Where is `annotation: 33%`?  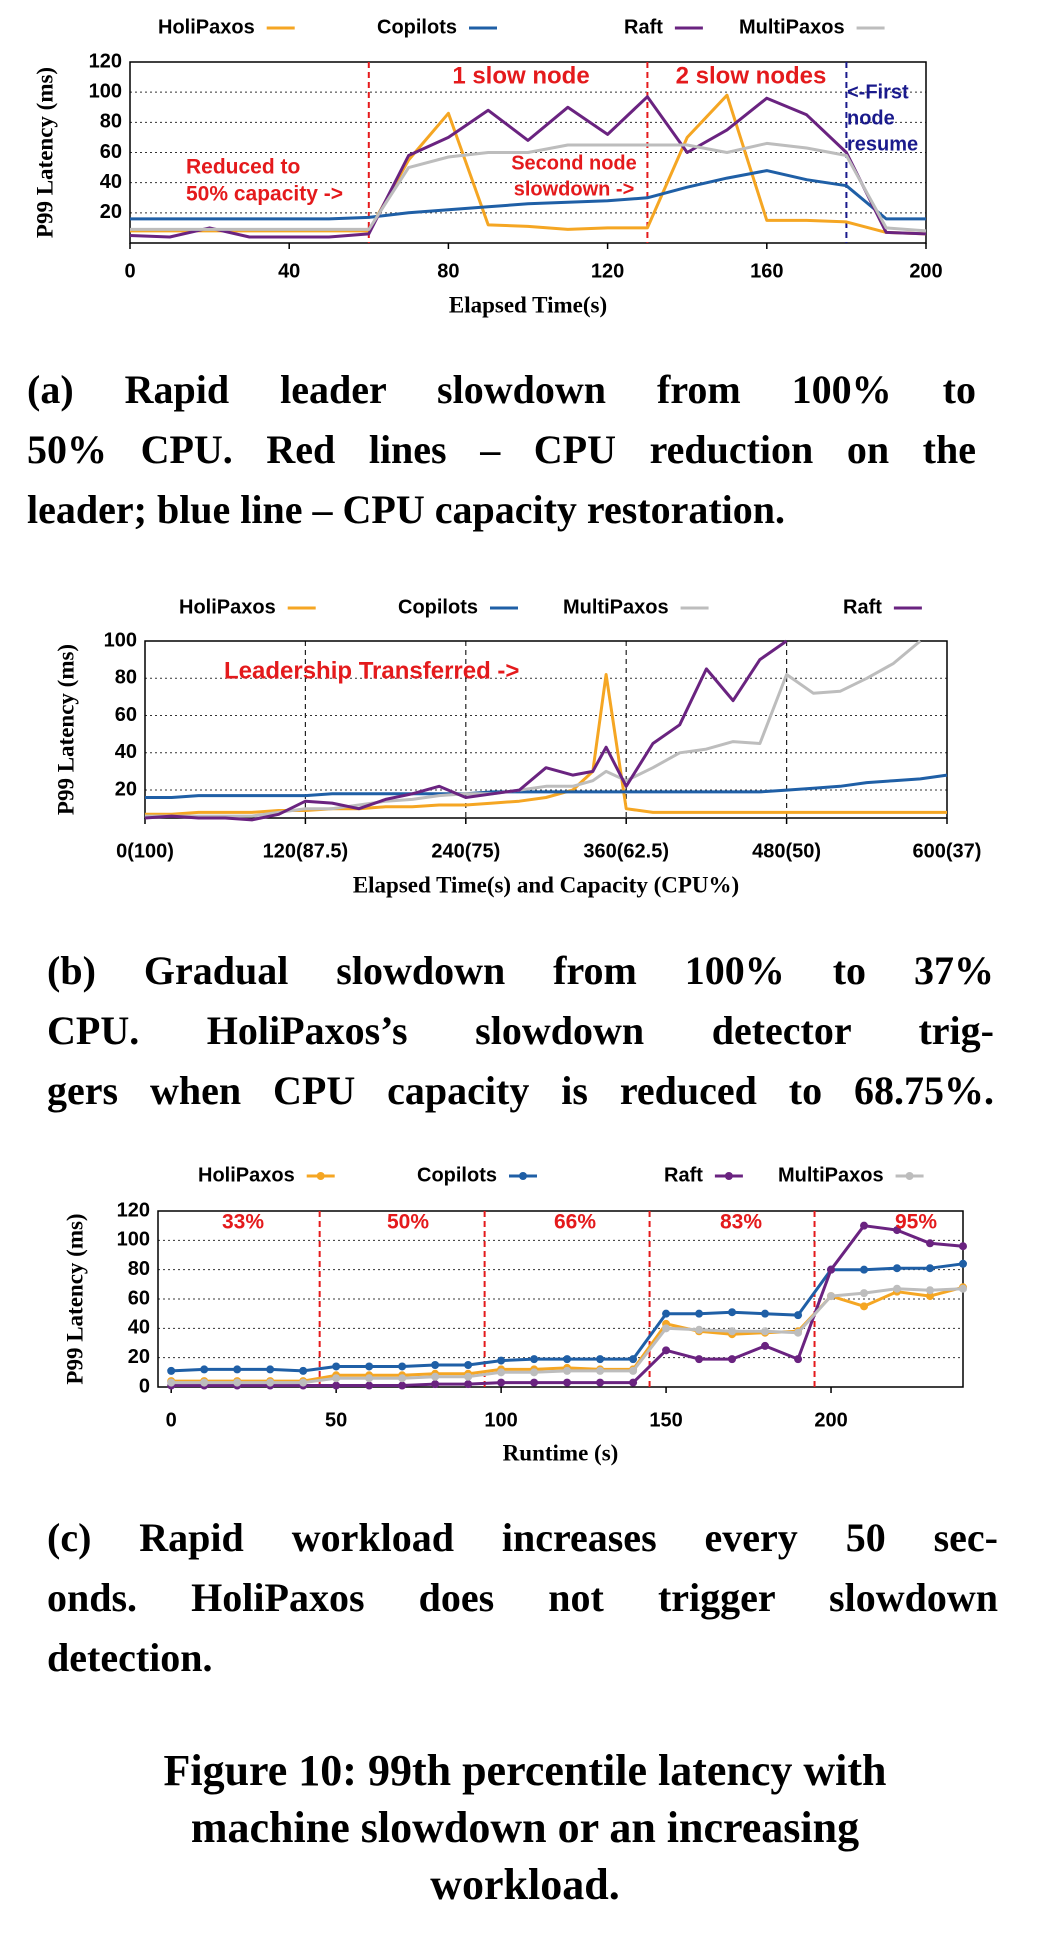
annotation: 33% is located at coordinates (243, 1222).